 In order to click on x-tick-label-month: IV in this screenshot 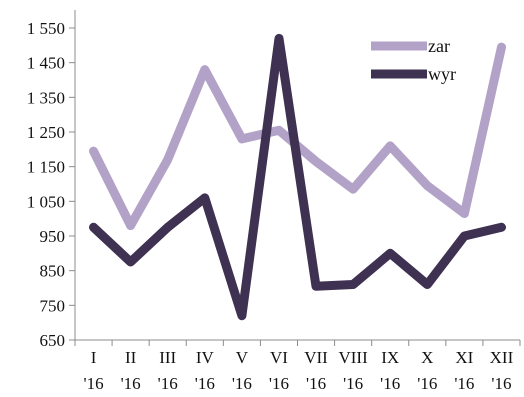, I will do `click(205, 357)`.